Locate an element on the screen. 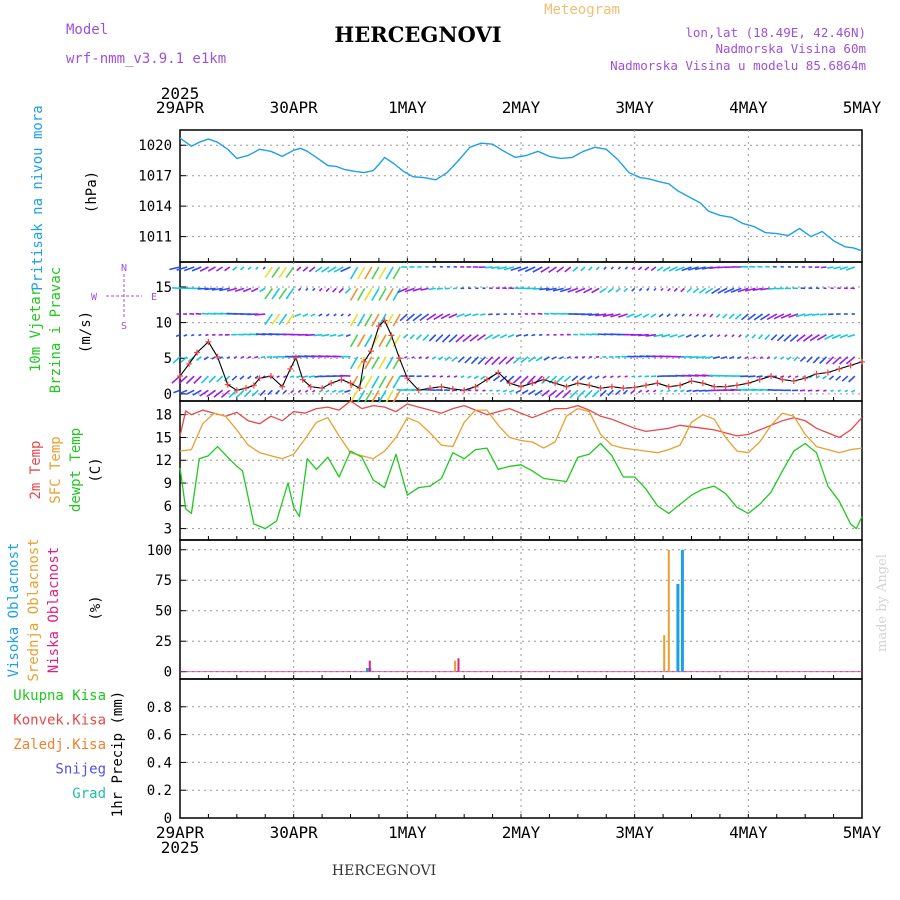 Image resolution: width=900 pixels, height=900 pixels. y-tick-label: 0 is located at coordinates (168, 395).